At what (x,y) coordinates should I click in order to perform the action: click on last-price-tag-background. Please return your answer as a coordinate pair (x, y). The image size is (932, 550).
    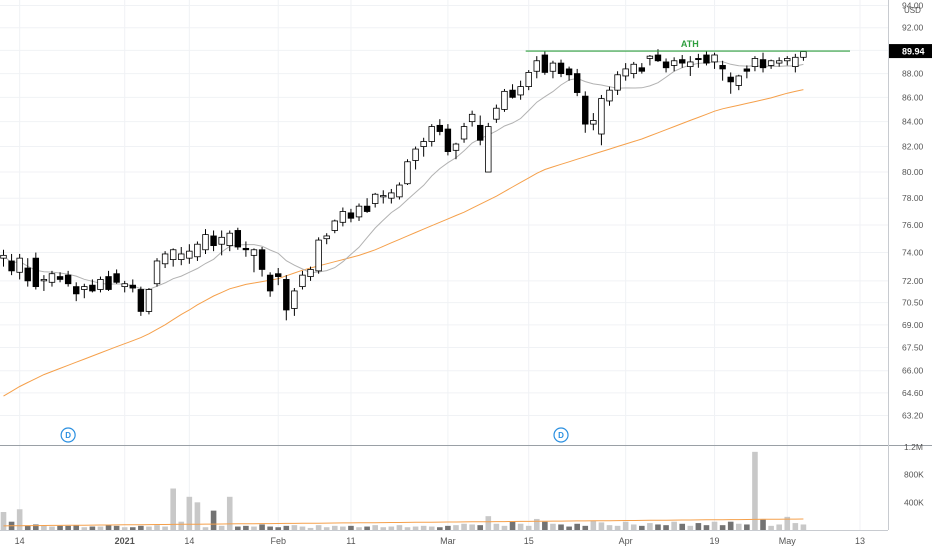
    Looking at the image, I should click on (910, 51).